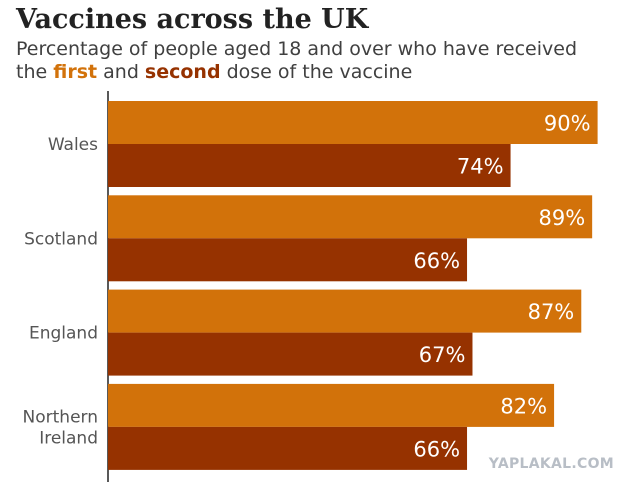  What do you see at coordinates (182, 72) in the screenshot?
I see `legend-second-dose: second` at bounding box center [182, 72].